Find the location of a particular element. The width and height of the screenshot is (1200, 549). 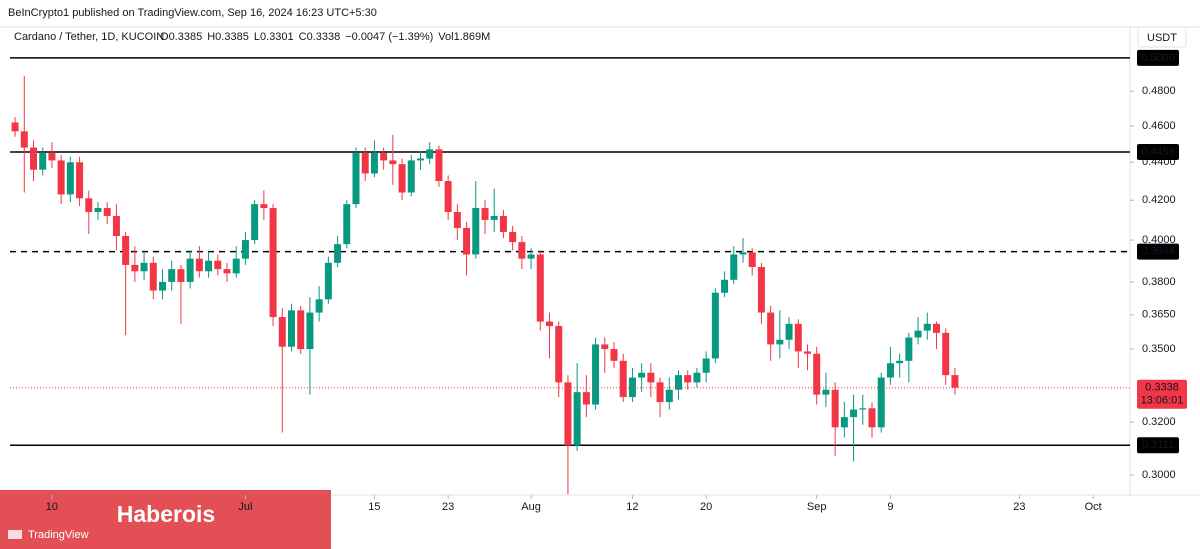

level-label: 0.4456 is located at coordinates (1158, 152).